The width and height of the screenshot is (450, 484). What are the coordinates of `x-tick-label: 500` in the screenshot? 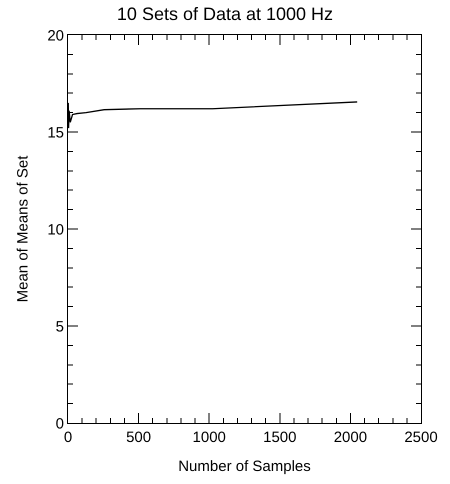 It's located at (139, 437).